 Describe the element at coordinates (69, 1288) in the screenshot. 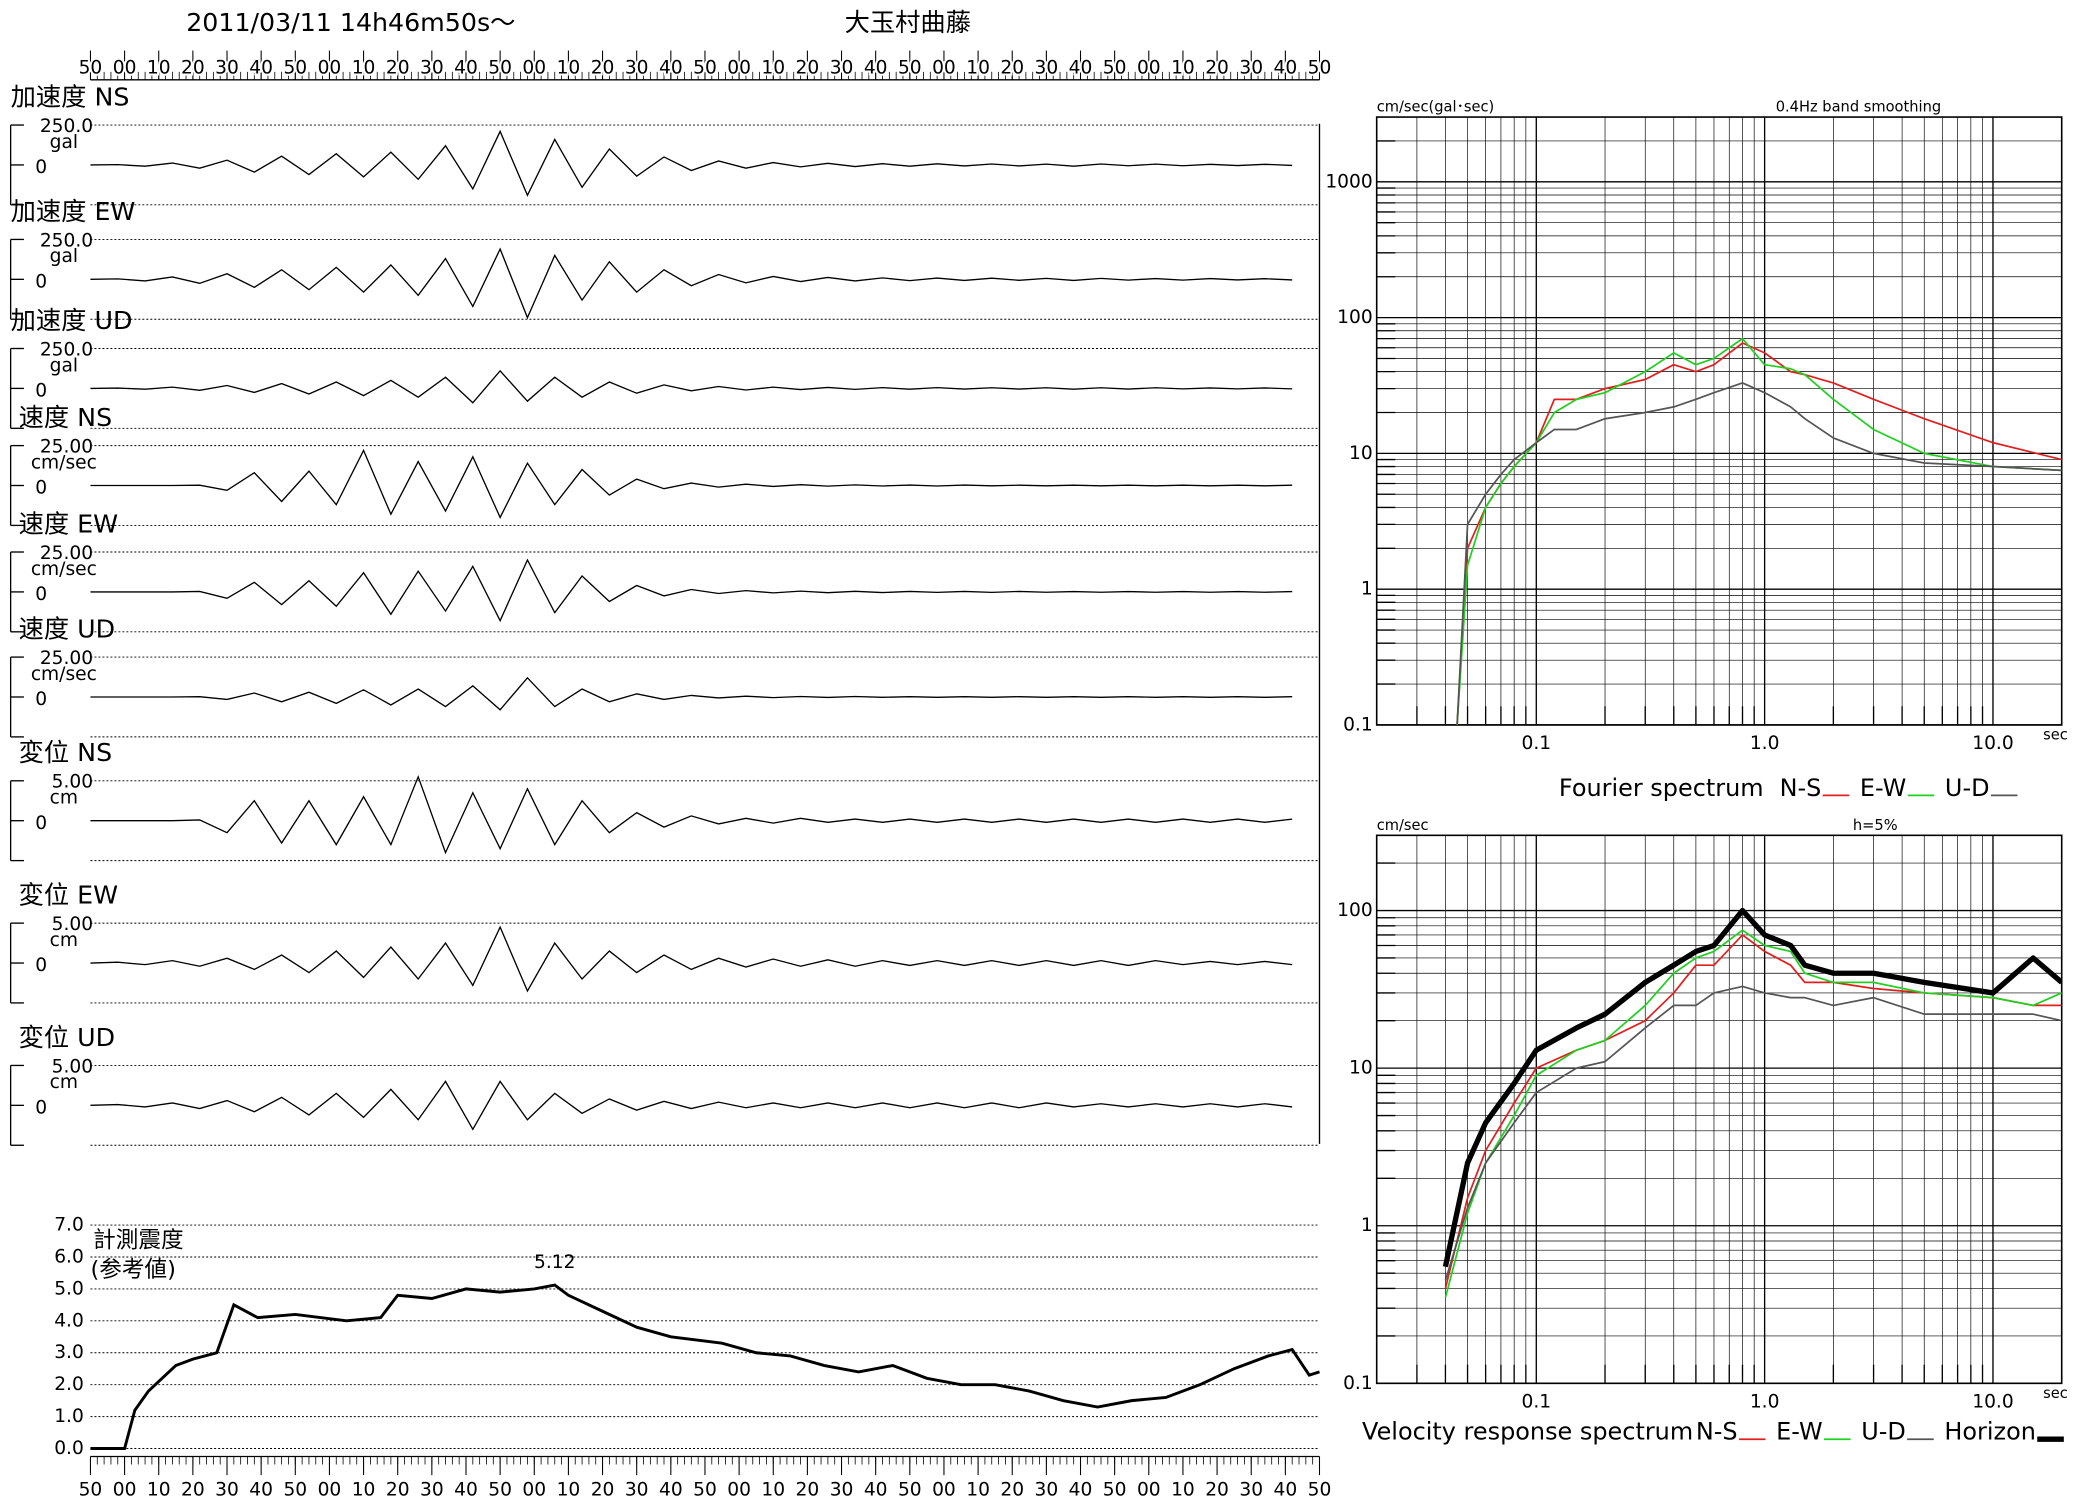

I see `y-tick-label: 5.0` at that location.